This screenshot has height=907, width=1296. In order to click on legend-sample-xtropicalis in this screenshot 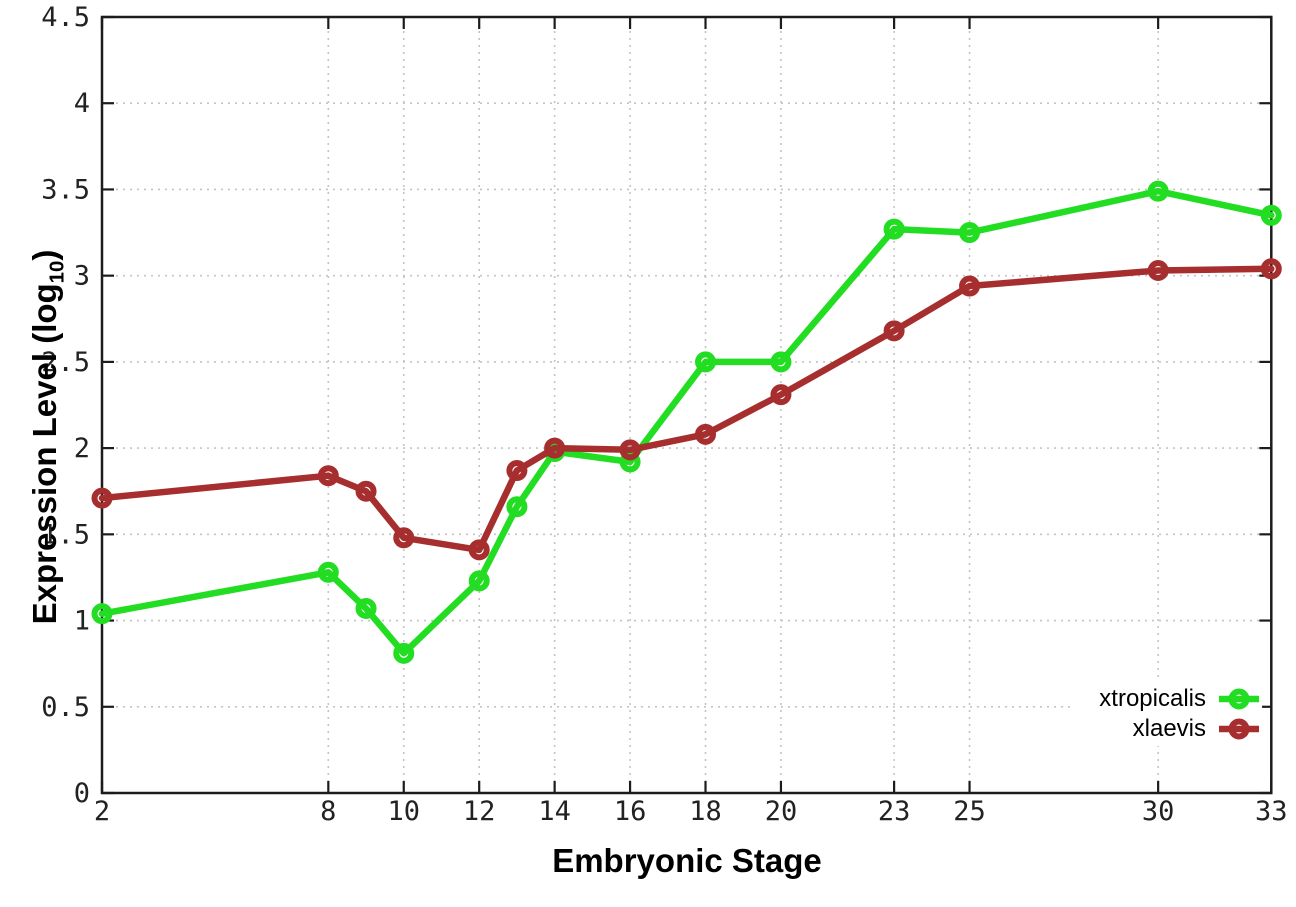, I will do `click(1239, 699)`.